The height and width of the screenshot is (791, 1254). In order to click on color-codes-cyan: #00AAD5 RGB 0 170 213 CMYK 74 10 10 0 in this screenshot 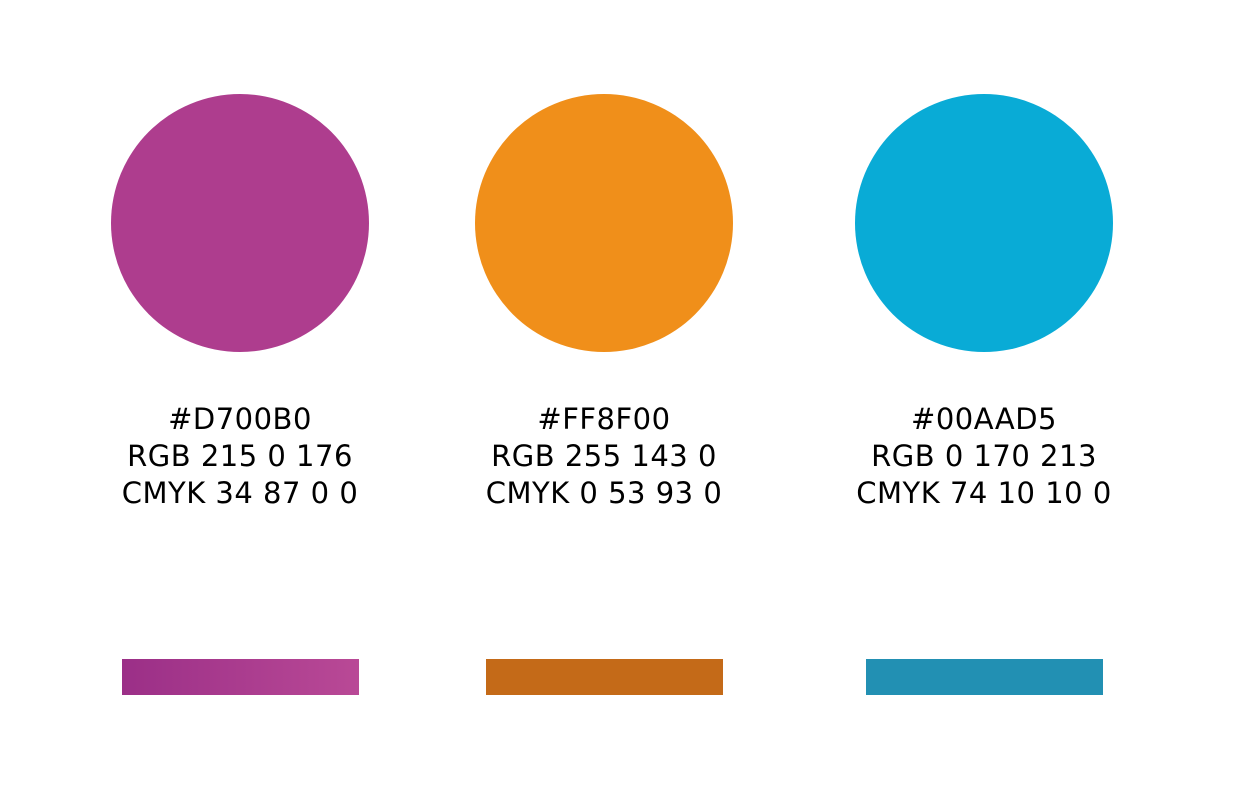, I will do `click(984, 456)`.